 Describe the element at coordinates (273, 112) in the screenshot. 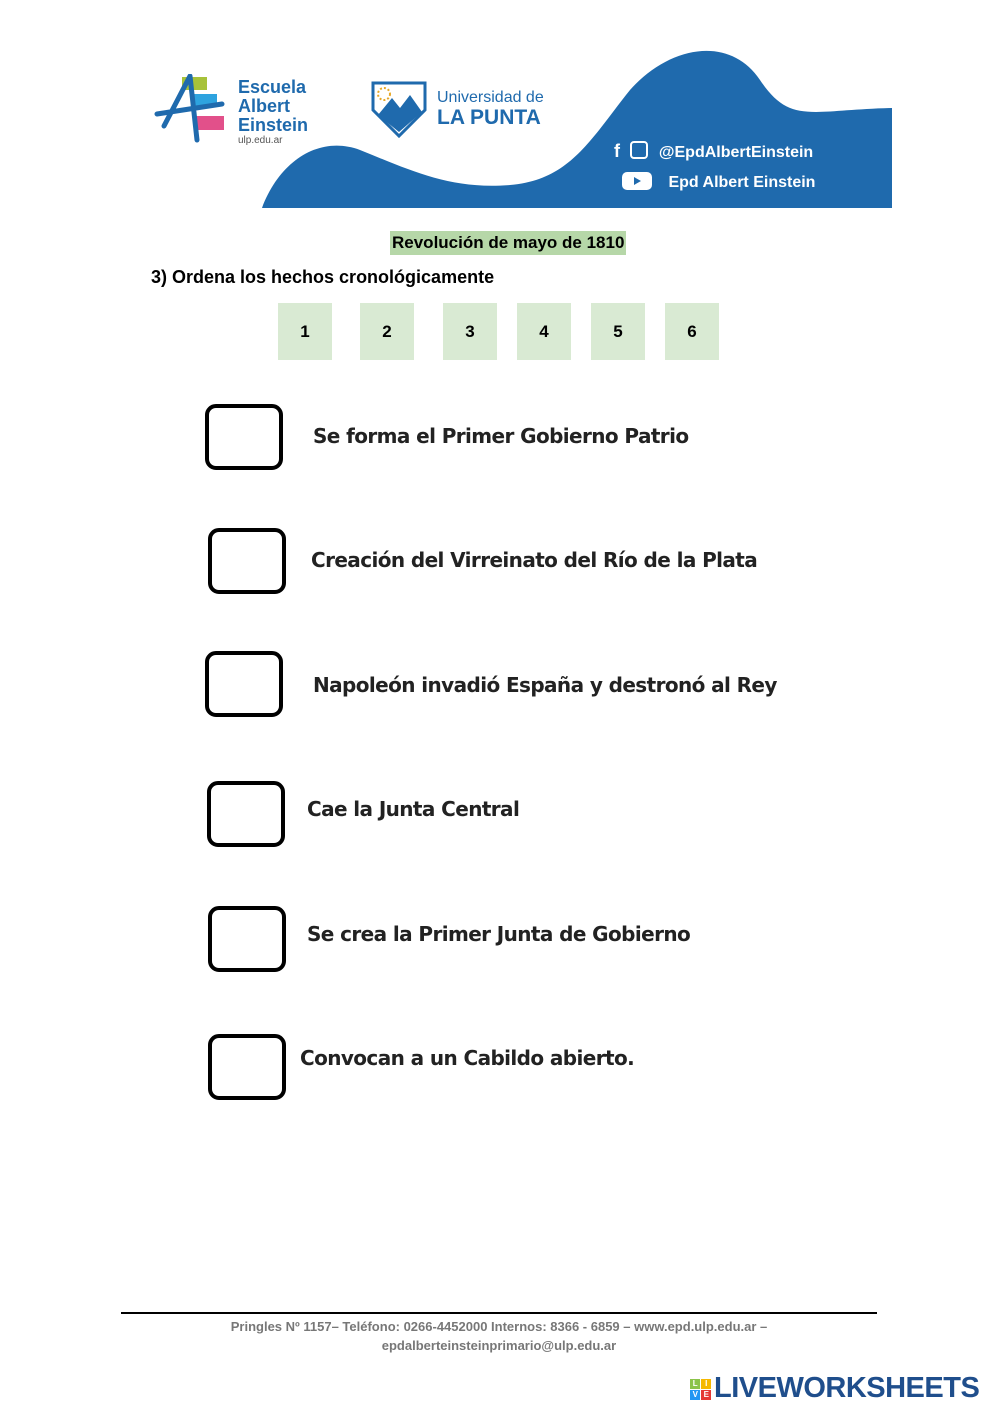

I see `school-name: Escuela Albert Einstein ulp.edu.ar` at that location.